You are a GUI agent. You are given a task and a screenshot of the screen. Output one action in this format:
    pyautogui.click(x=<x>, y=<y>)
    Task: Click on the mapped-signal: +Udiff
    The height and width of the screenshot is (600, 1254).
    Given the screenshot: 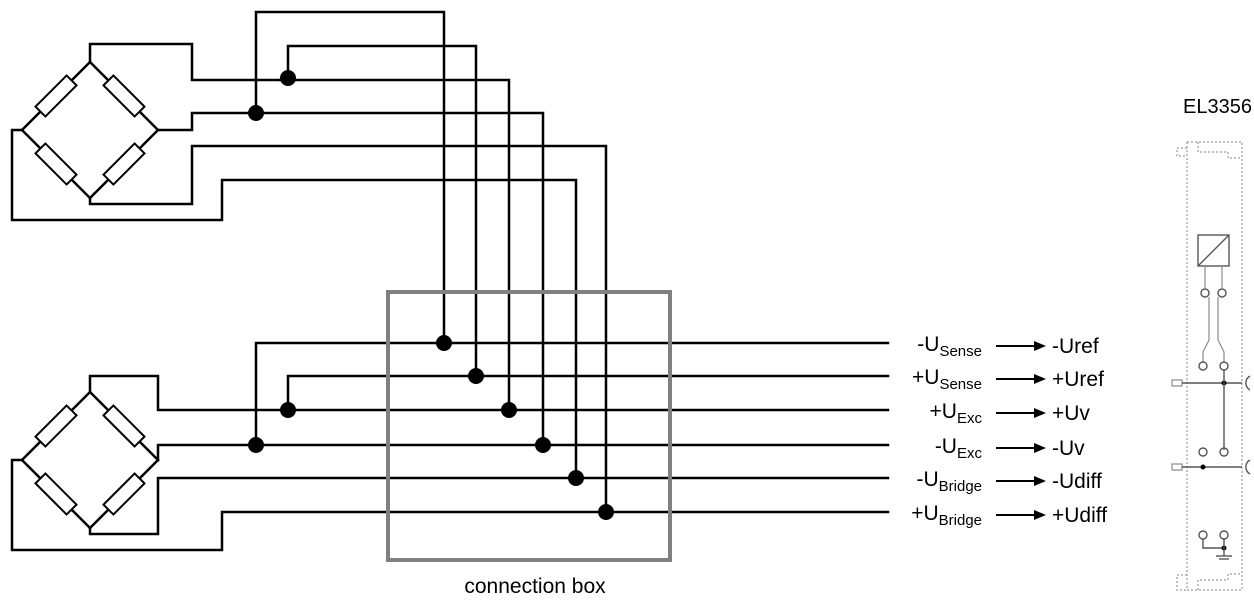 What is the action you would take?
    pyautogui.click(x=1079, y=515)
    